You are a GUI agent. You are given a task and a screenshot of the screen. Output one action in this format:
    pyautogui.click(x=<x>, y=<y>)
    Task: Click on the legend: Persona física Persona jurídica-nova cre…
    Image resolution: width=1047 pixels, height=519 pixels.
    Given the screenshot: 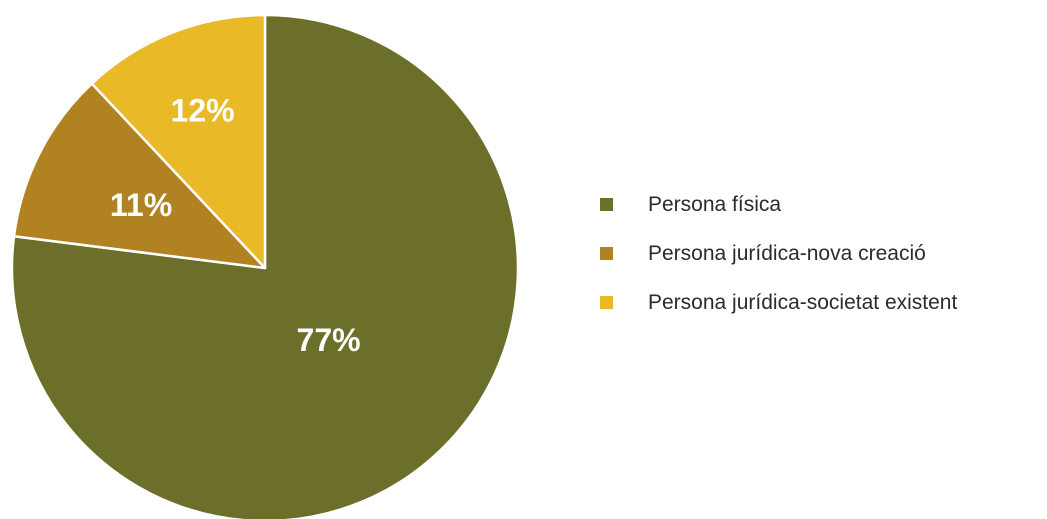 What is the action you would take?
    pyautogui.click(x=778, y=259)
    